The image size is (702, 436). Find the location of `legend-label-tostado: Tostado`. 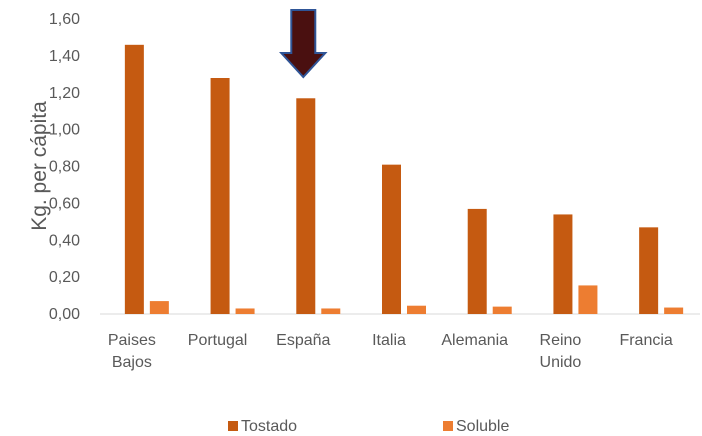

legend-label-tostado: Tostado is located at coordinates (269, 426).